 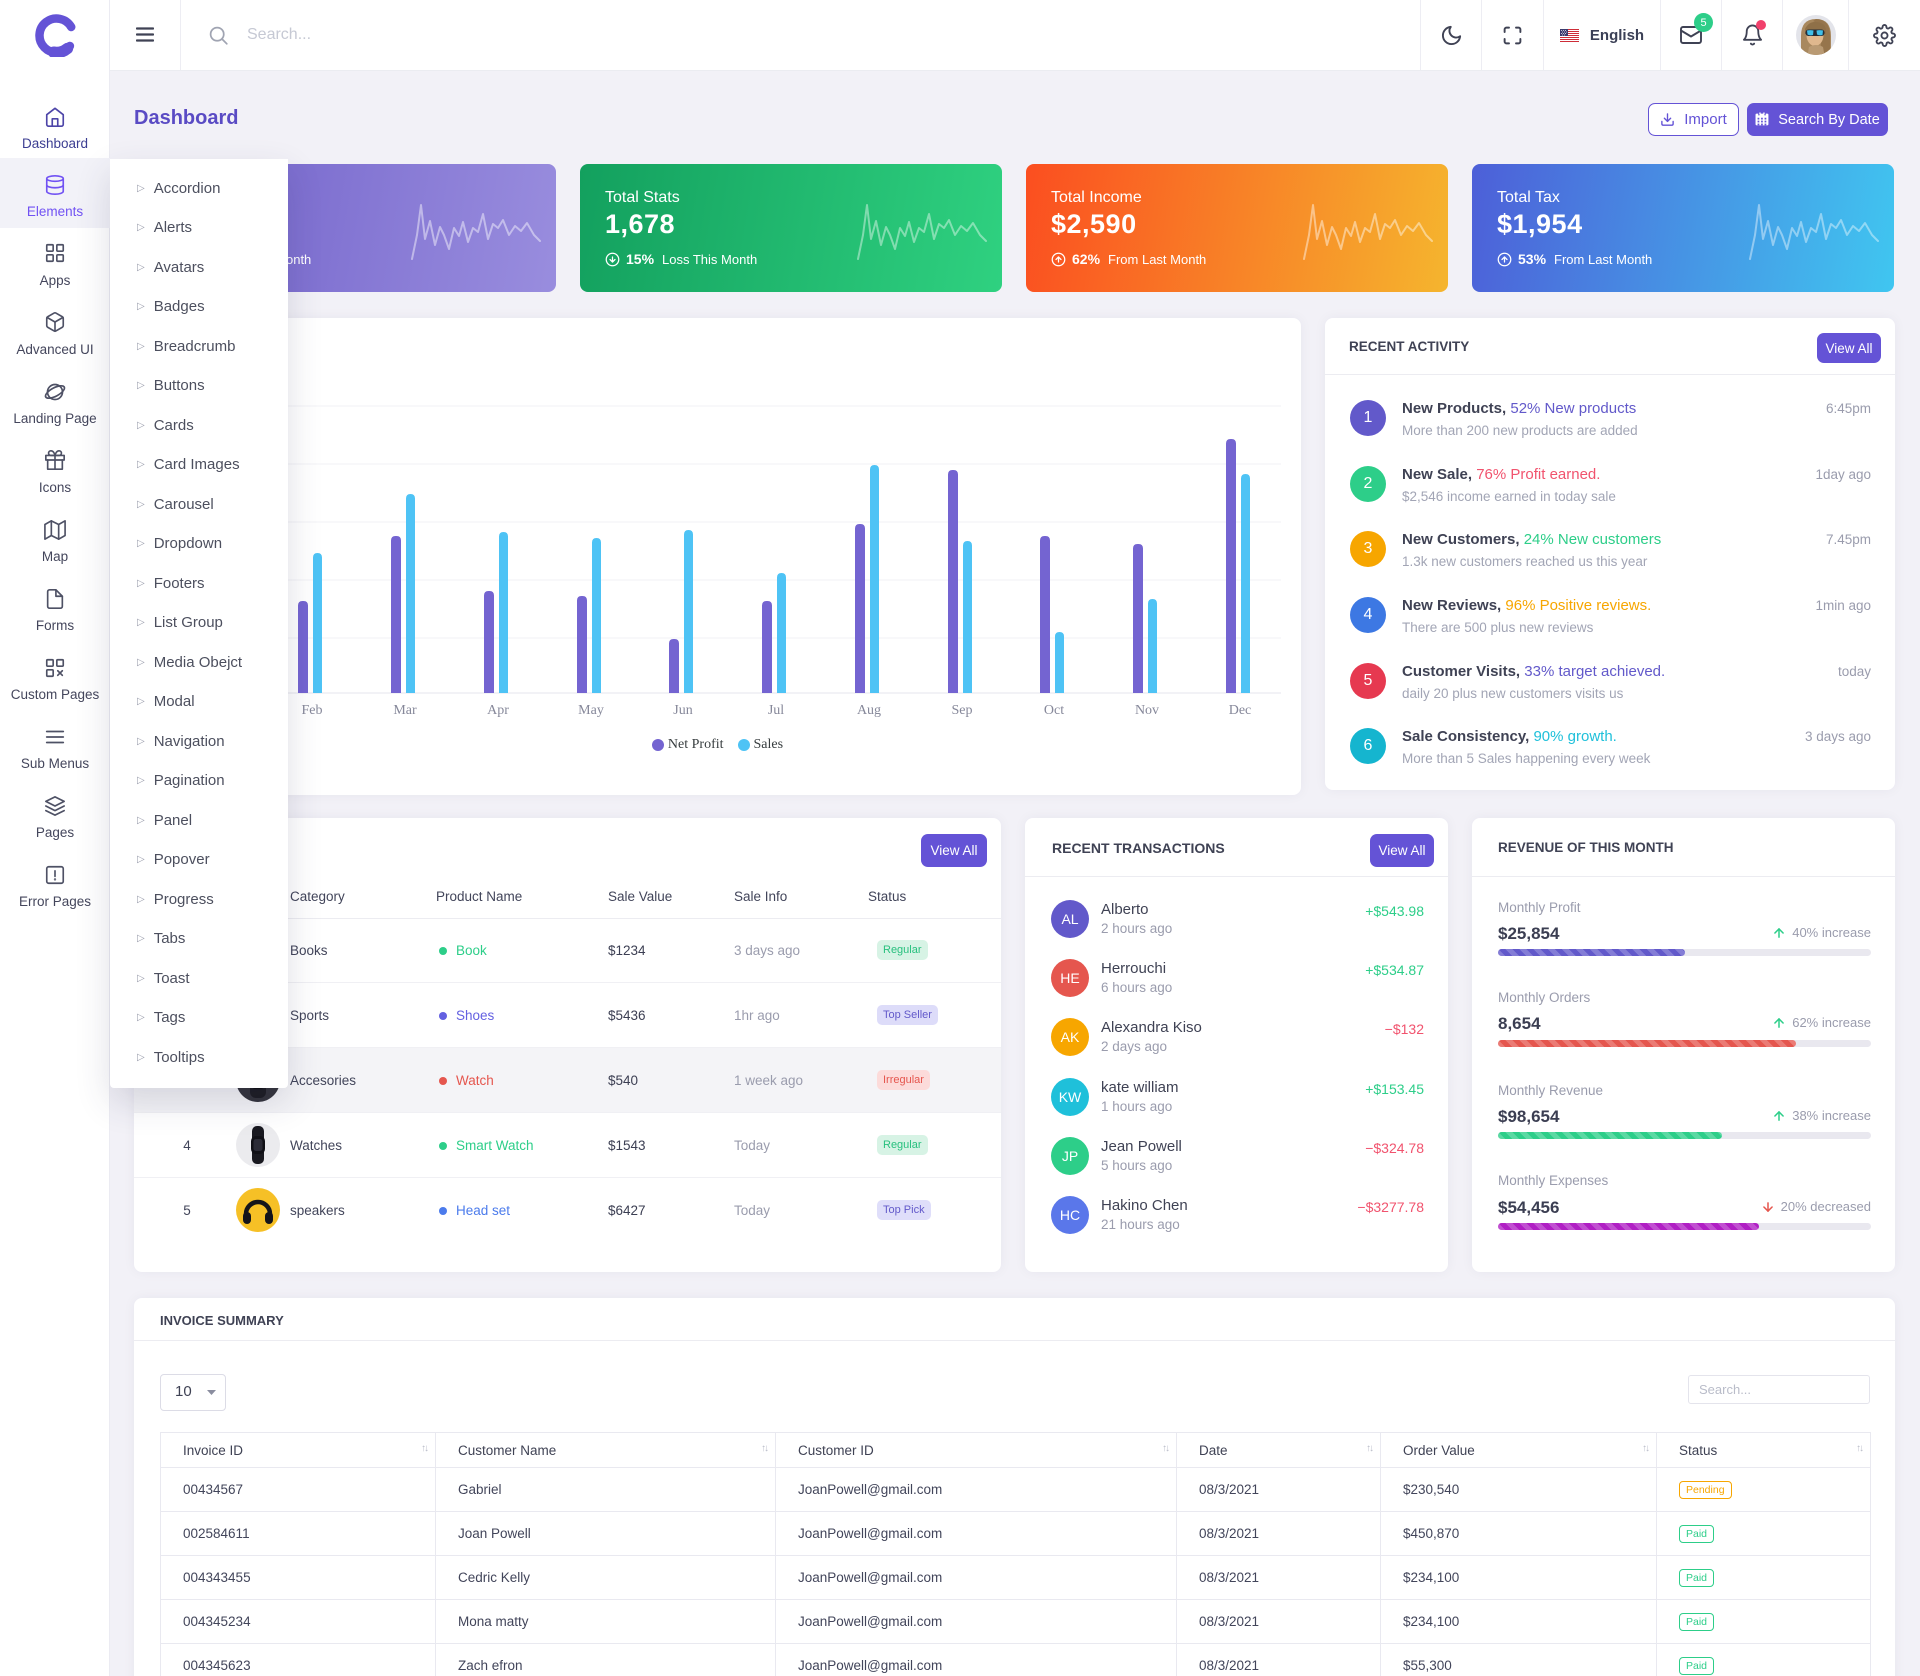 I want to click on svg-text: Oct, so click(x=1054, y=710).